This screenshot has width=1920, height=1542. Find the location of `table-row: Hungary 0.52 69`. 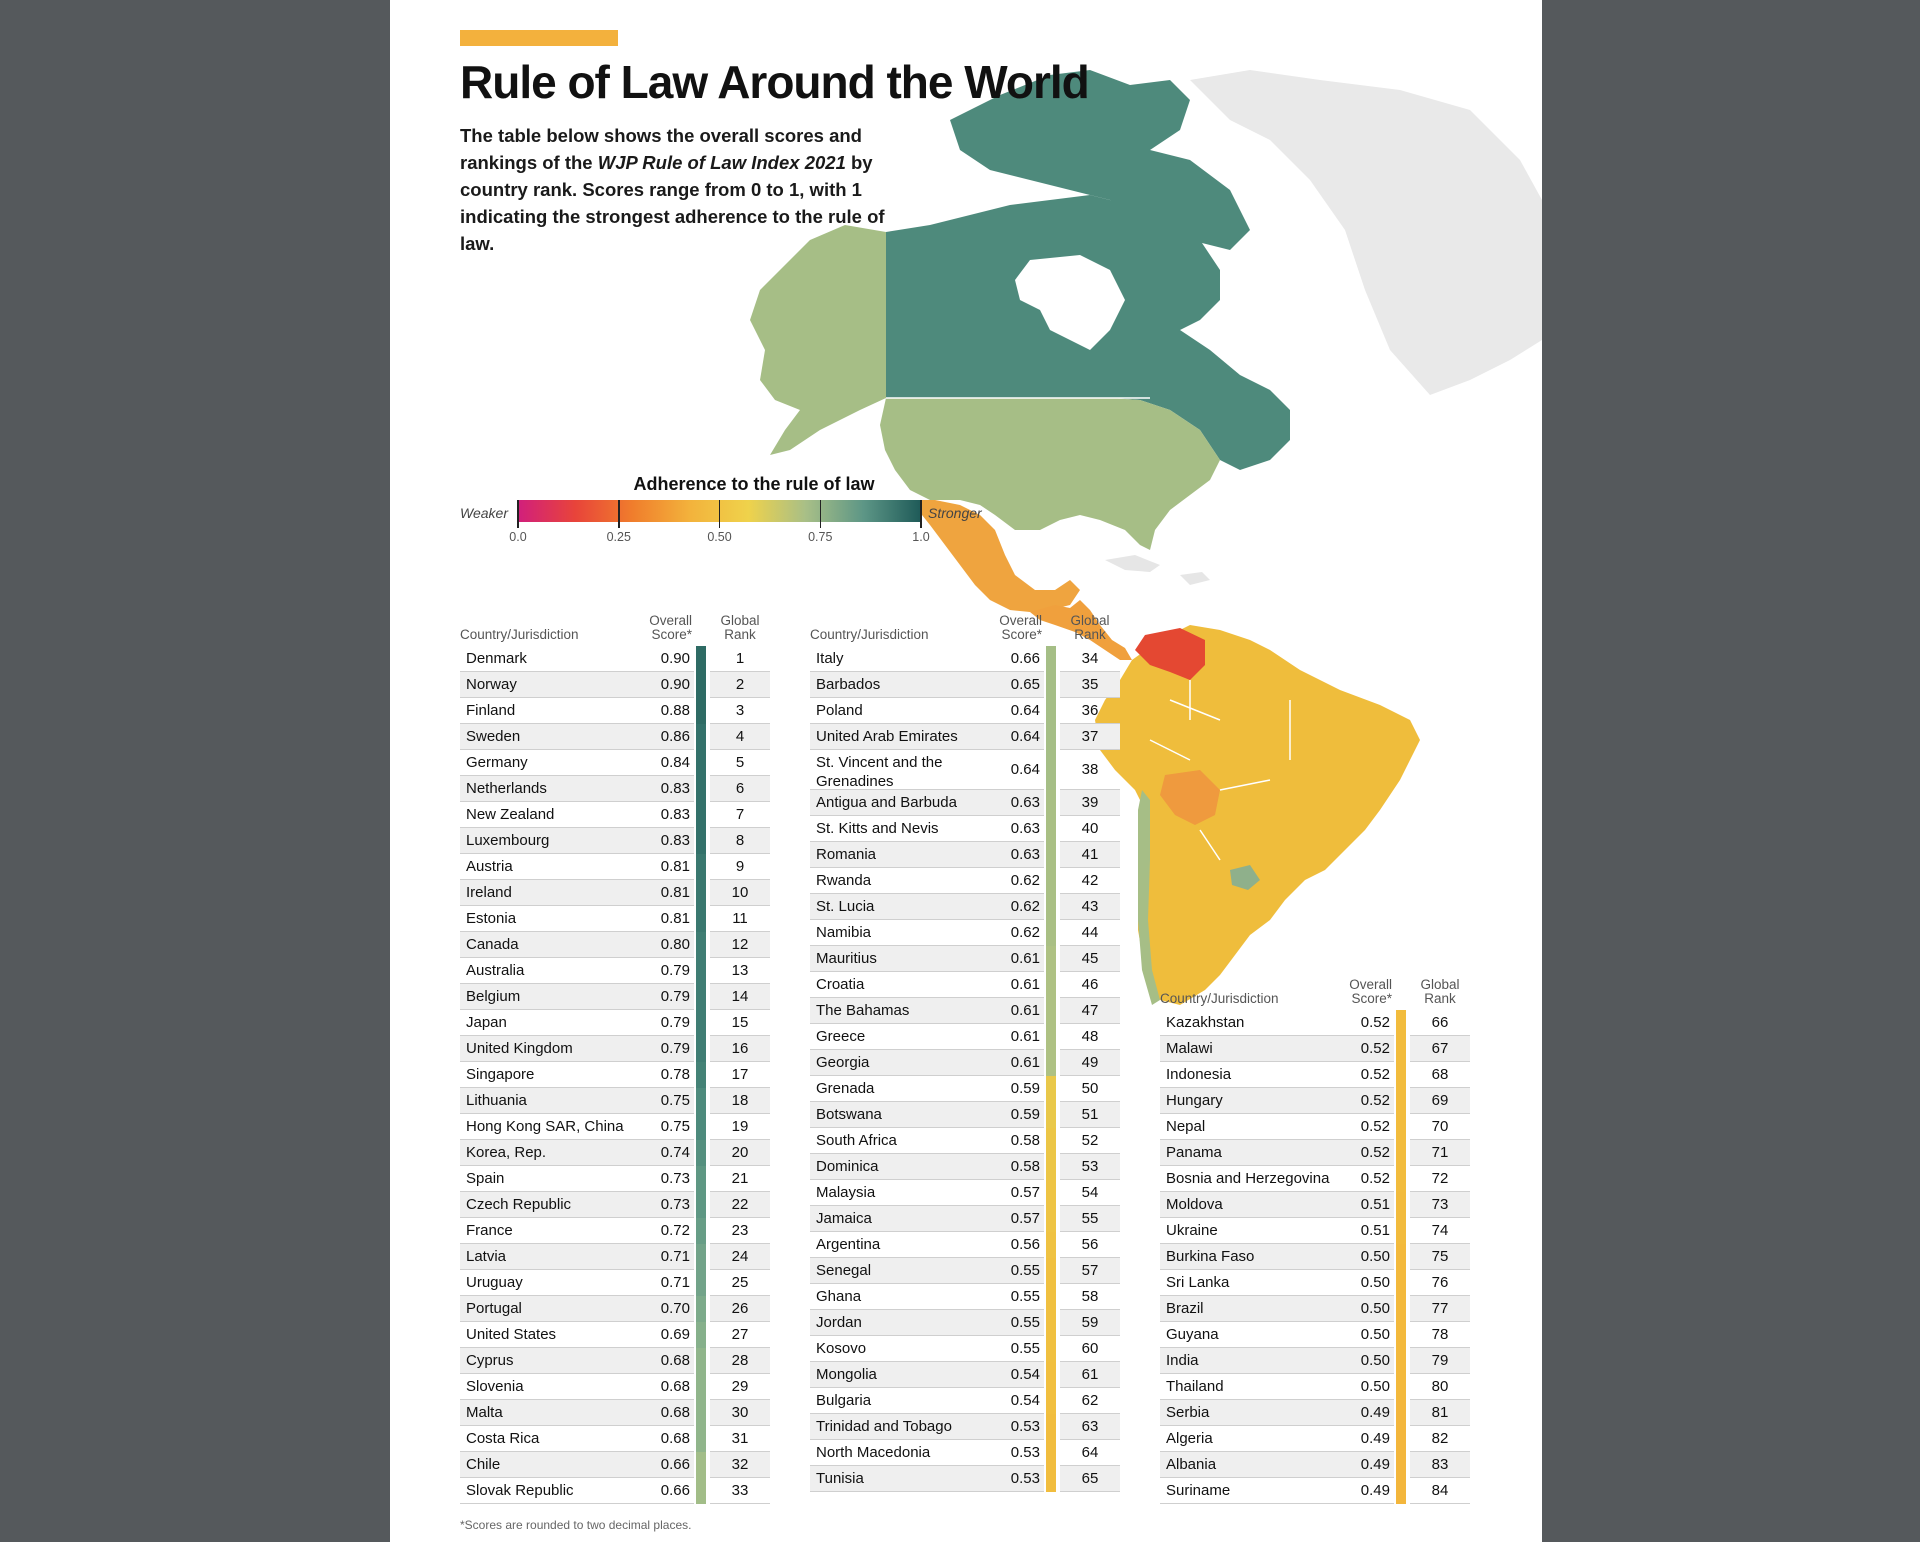

table-row: Hungary 0.52 69 is located at coordinates (1315, 1101).